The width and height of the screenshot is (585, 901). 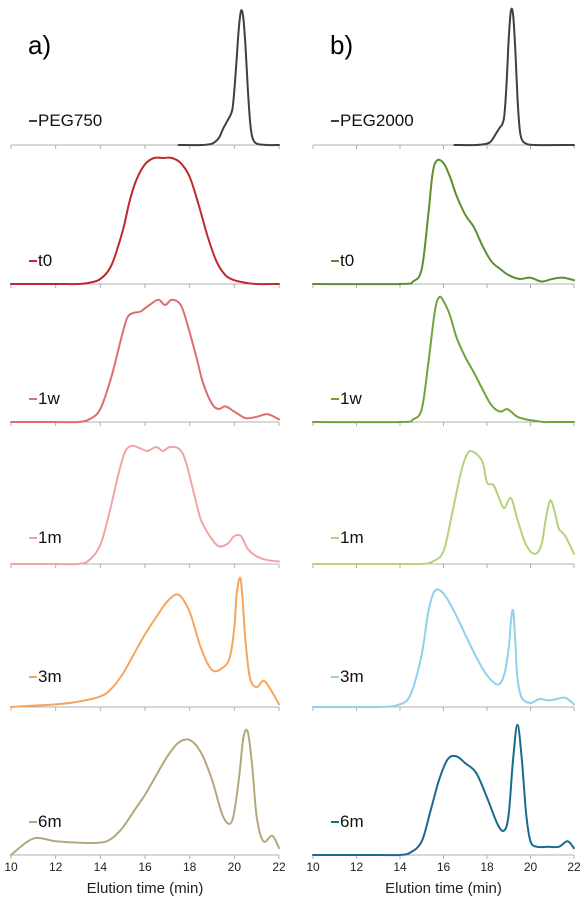 I want to click on trace-b-3m, so click(x=443, y=648).